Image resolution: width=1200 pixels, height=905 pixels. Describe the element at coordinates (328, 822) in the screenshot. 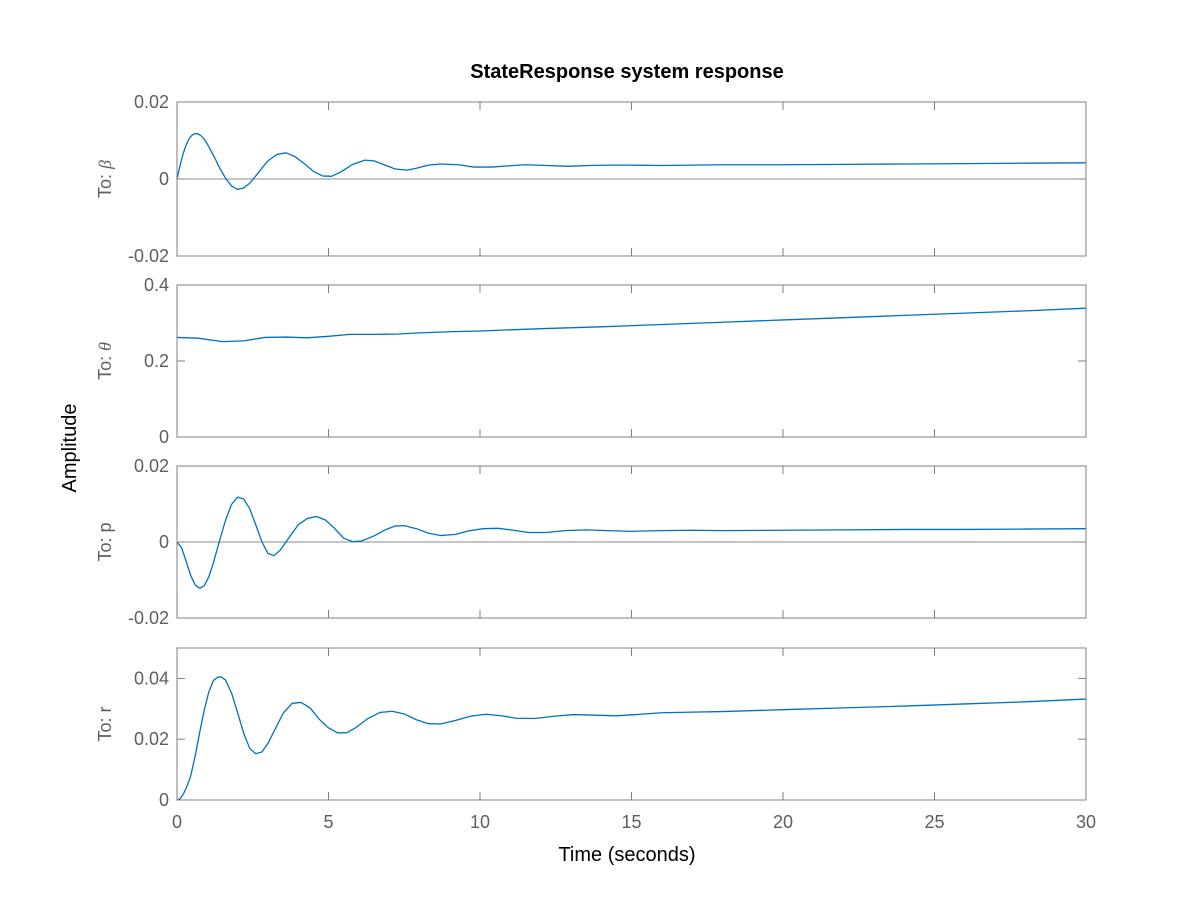

I see `x-tick-label: 5` at that location.